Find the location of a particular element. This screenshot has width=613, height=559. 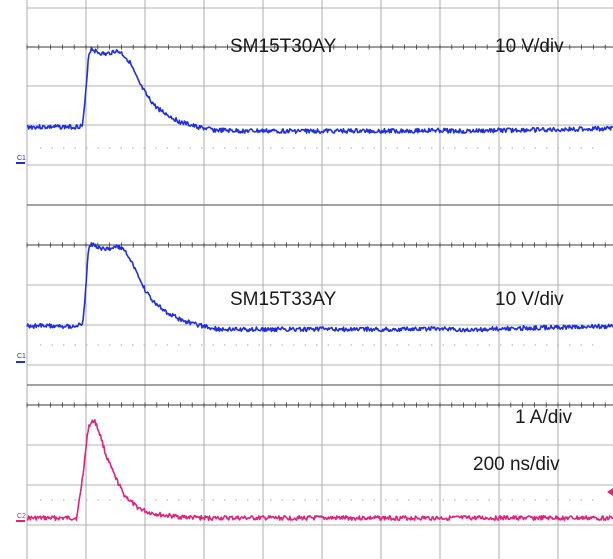

panel-3-scale-label: 1 A/div is located at coordinates (544, 417).